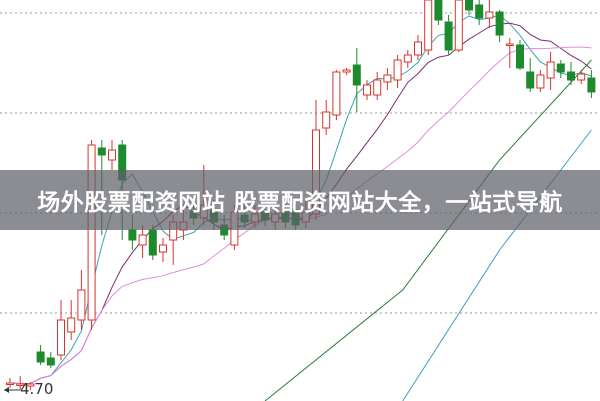 This screenshot has width=600, height=401. I want to click on low-price-label: 4.70, so click(37, 389).